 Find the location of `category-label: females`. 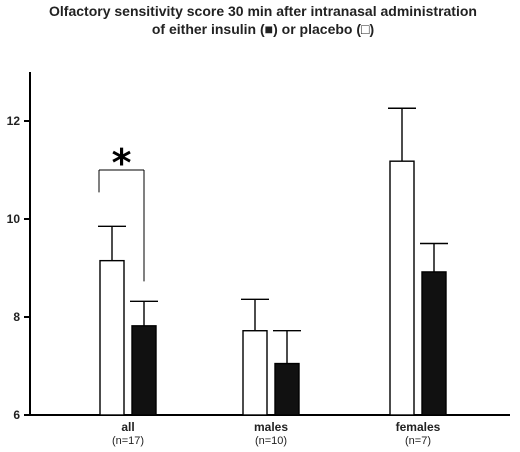

category-label: females is located at coordinates (418, 427).